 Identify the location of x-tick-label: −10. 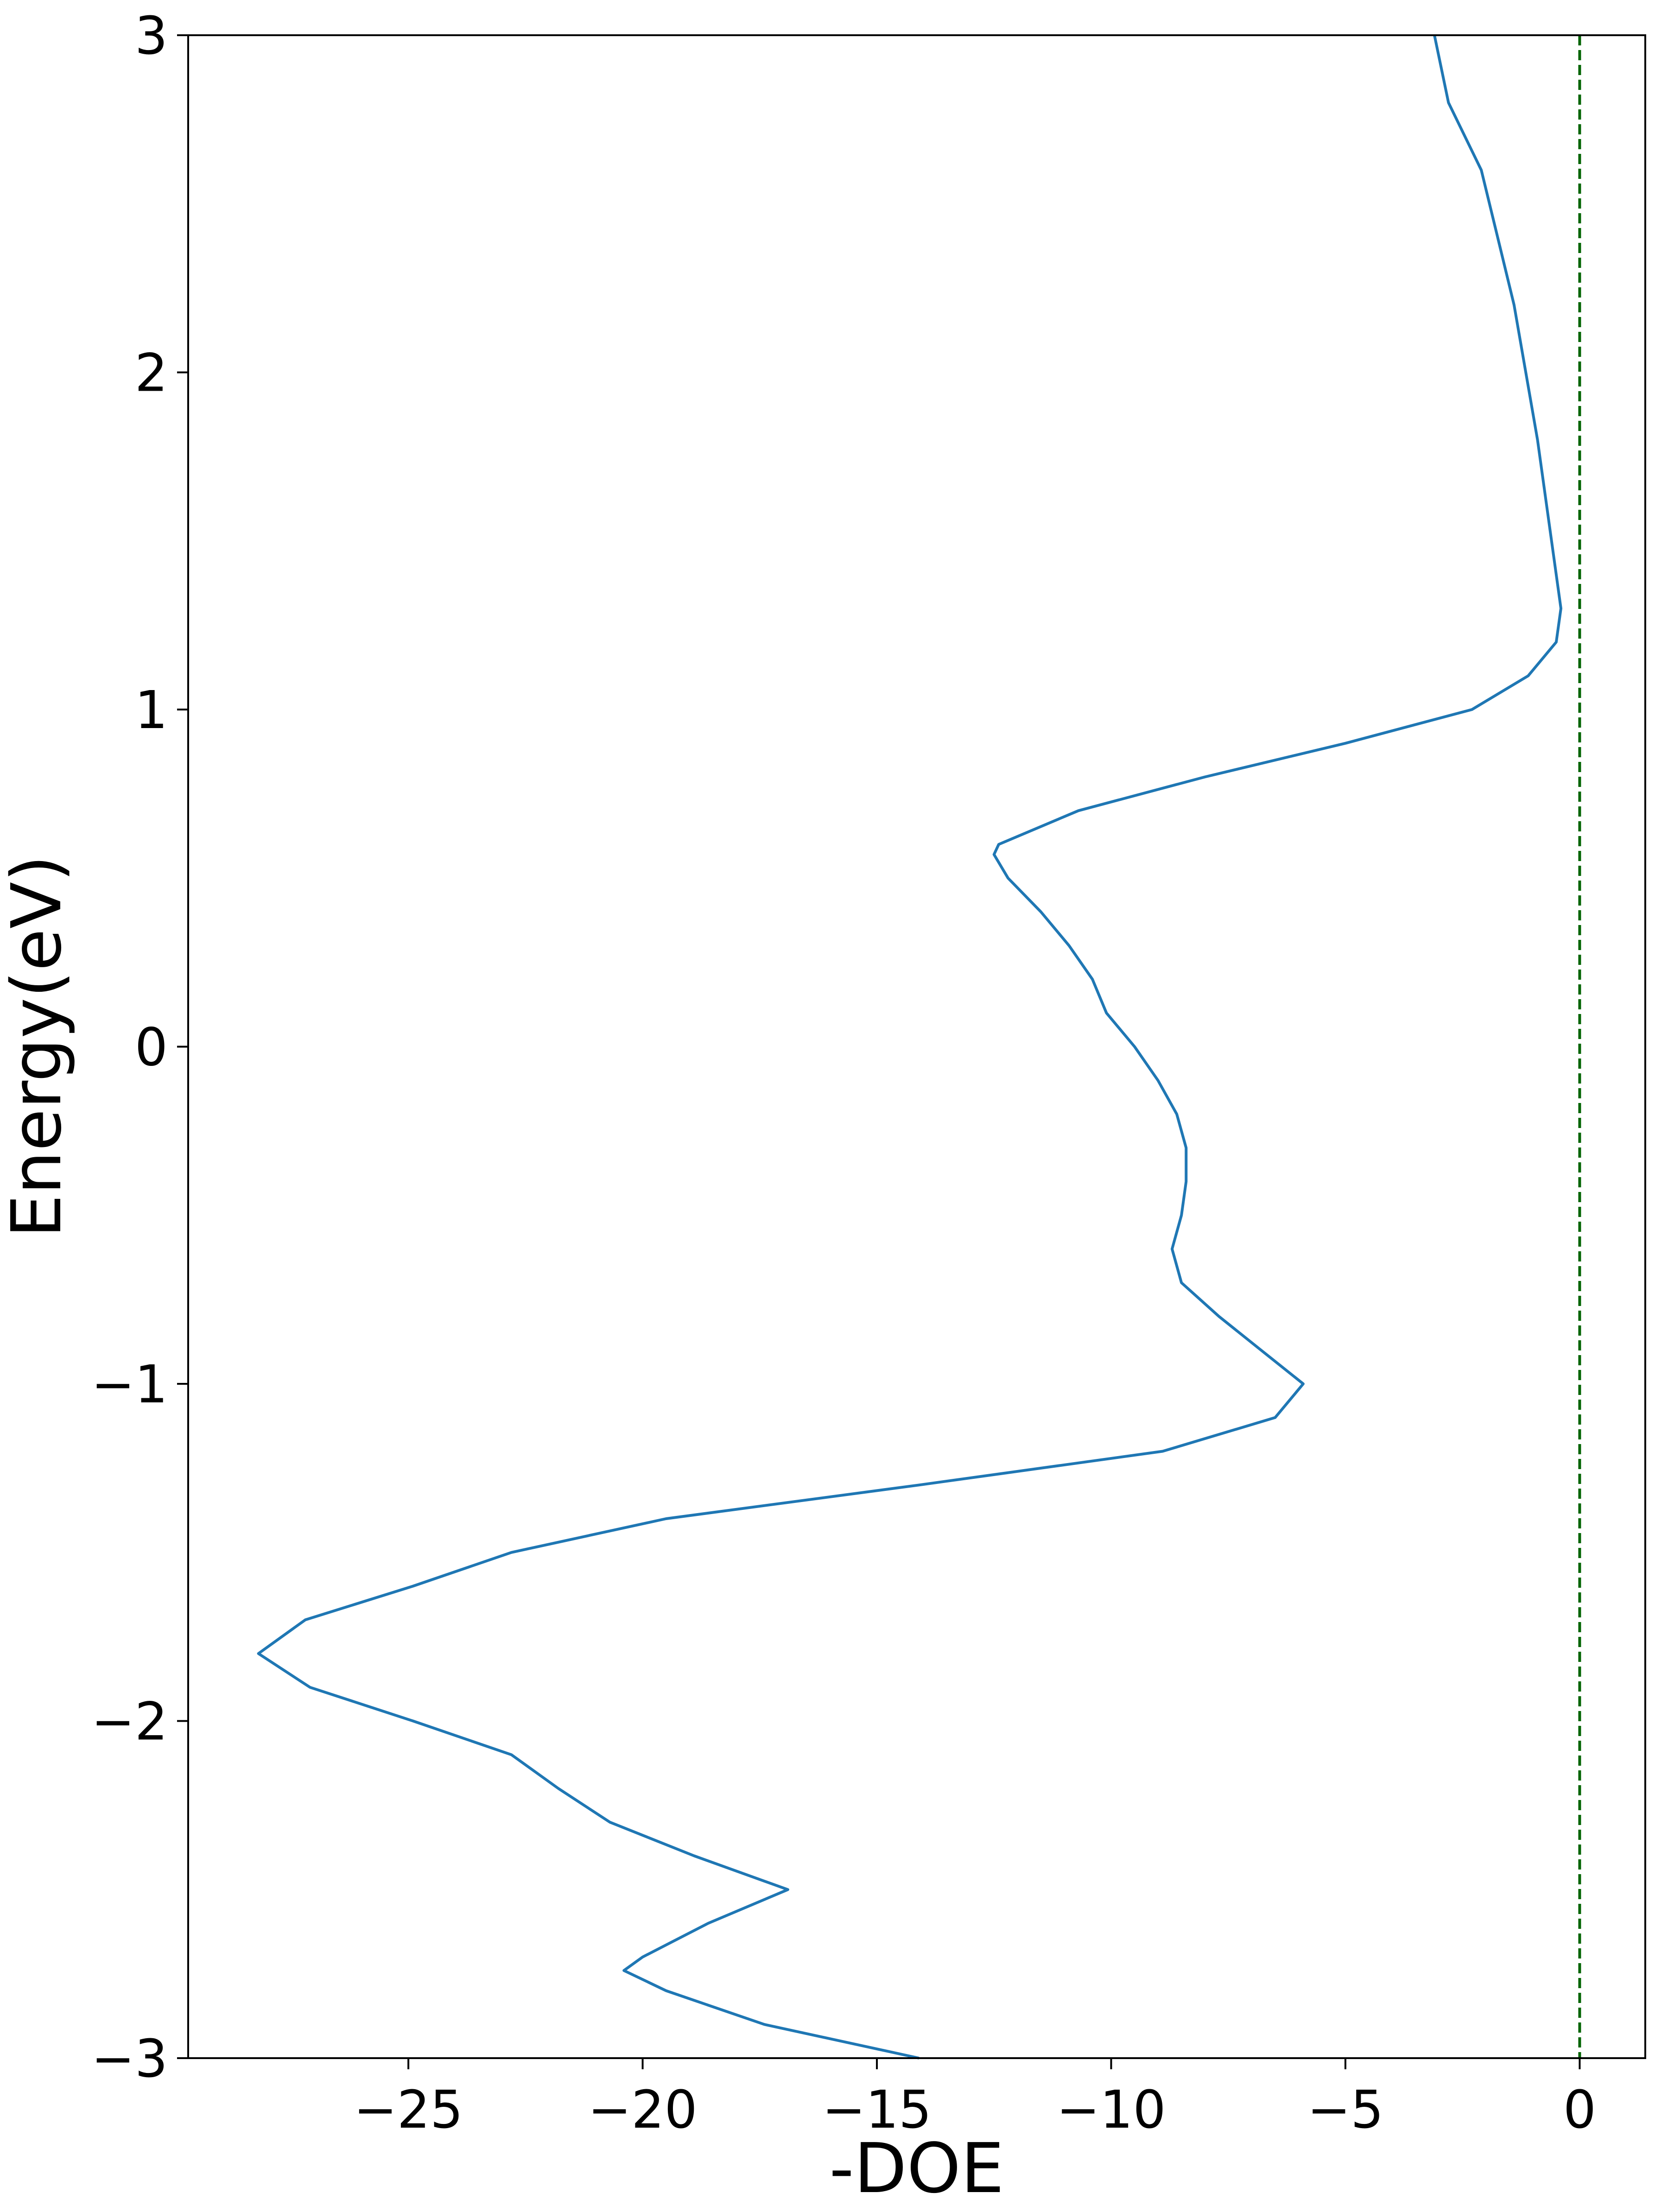
(1111, 2110).